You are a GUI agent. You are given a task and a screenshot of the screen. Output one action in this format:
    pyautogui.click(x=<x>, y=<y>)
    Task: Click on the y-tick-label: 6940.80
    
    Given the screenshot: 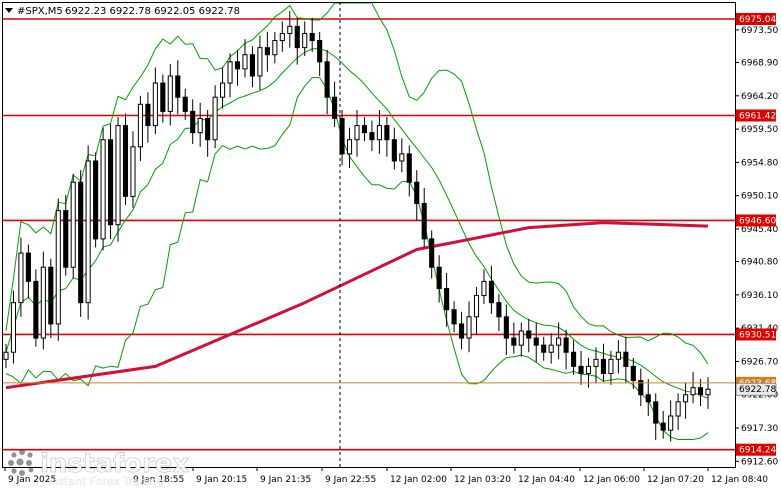 What is the action you would take?
    pyautogui.click(x=759, y=263)
    